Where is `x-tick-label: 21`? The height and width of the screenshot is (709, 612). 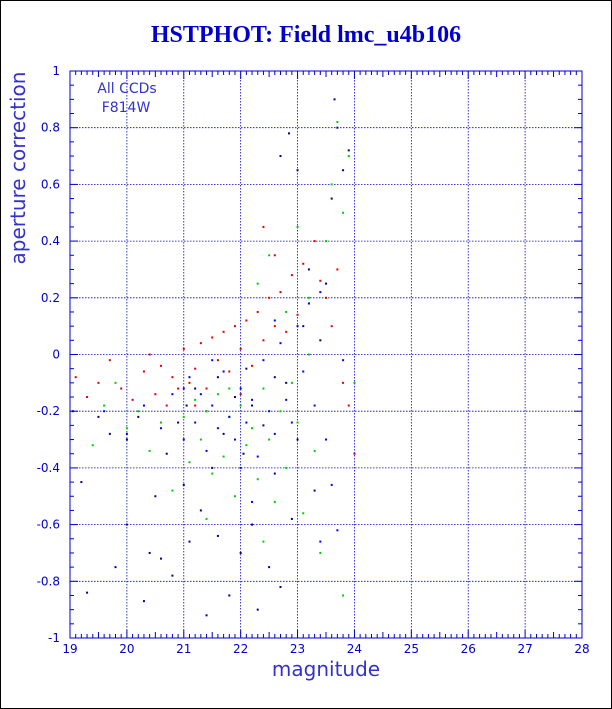
x-tick-label: 21 is located at coordinates (183, 649).